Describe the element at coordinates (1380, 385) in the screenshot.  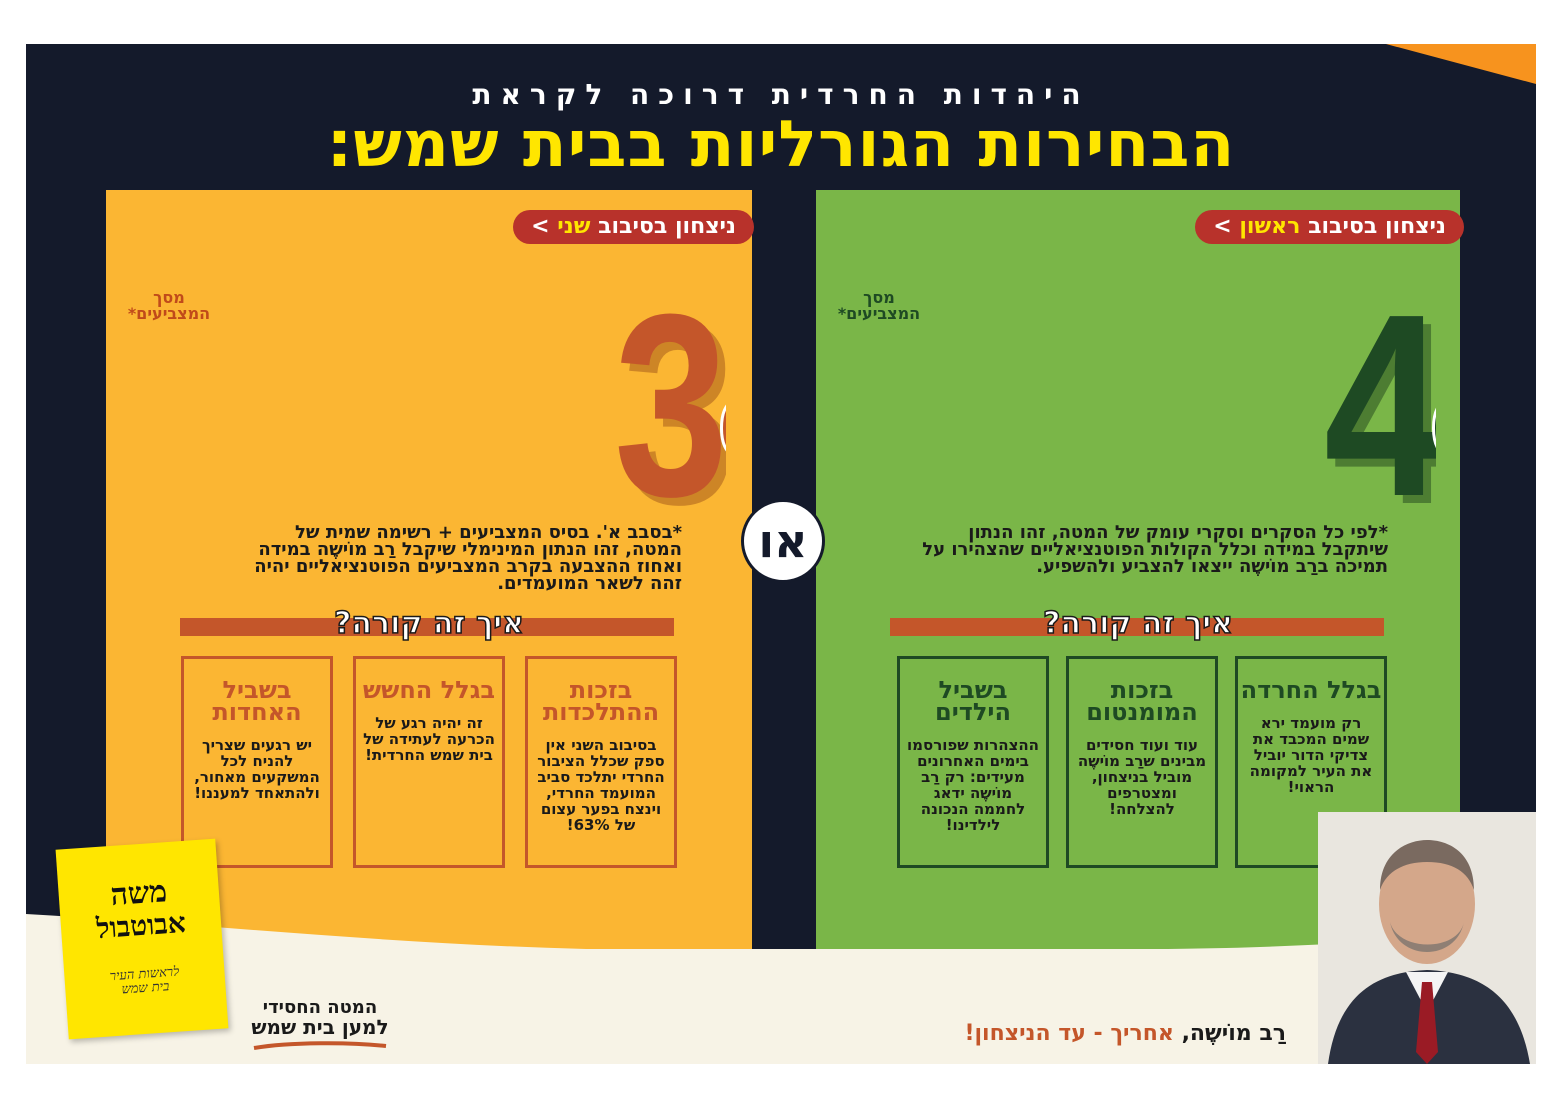
I see `big-number-text: 42.3` at that location.